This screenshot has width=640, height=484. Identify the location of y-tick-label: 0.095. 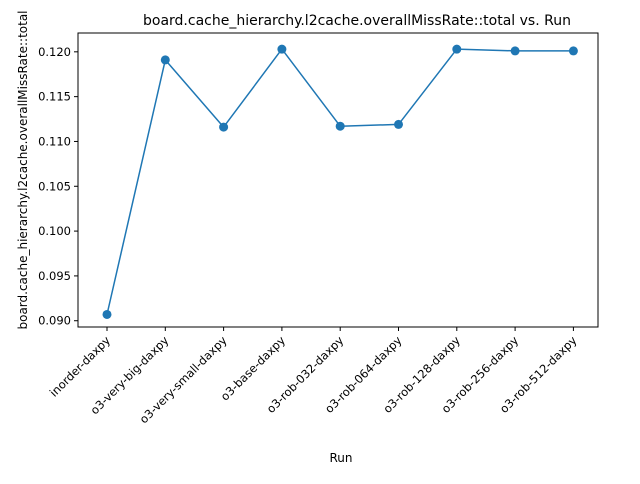
(54, 276).